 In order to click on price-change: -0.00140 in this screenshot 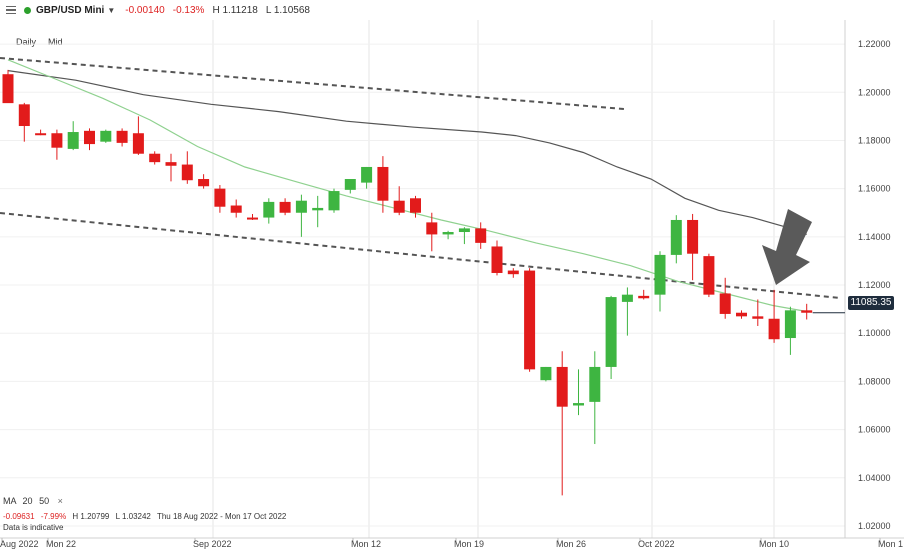, I will do `click(145, 10)`.